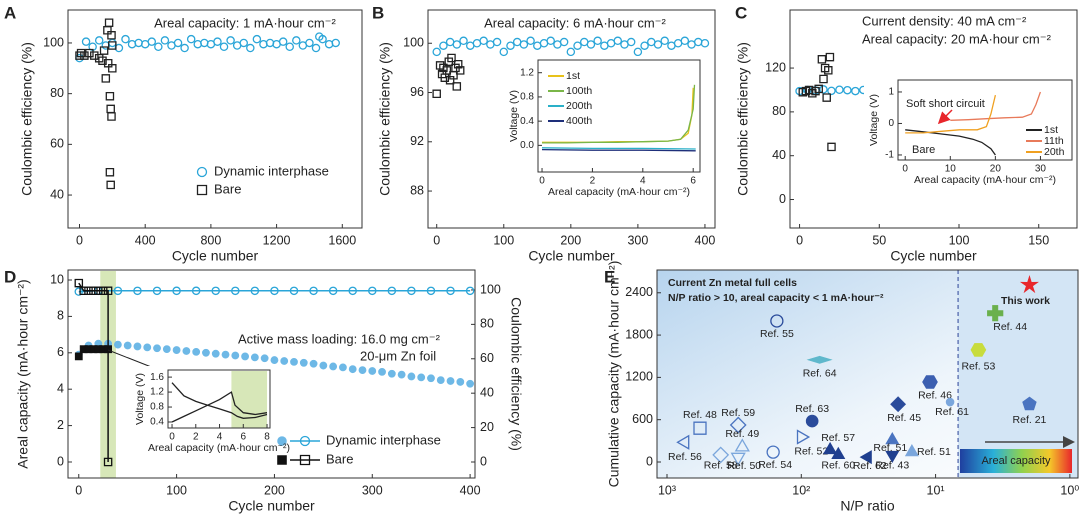 This screenshot has width=1080, height=524. I want to click on point-label: Ref. 58, so click(721, 466).